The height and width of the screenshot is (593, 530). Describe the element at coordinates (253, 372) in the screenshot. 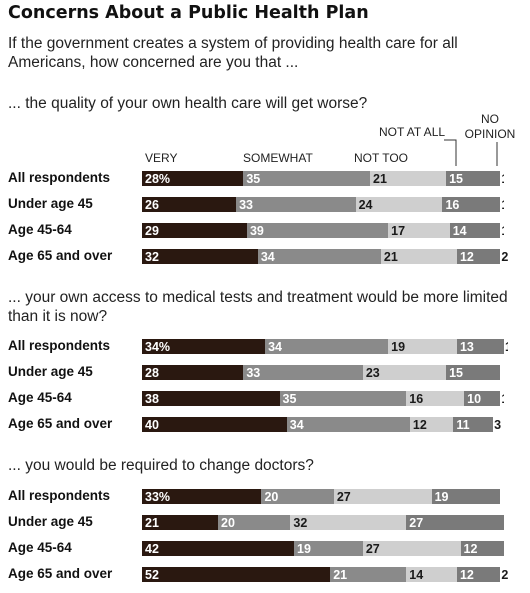

I see `bar-label: 33` at that location.